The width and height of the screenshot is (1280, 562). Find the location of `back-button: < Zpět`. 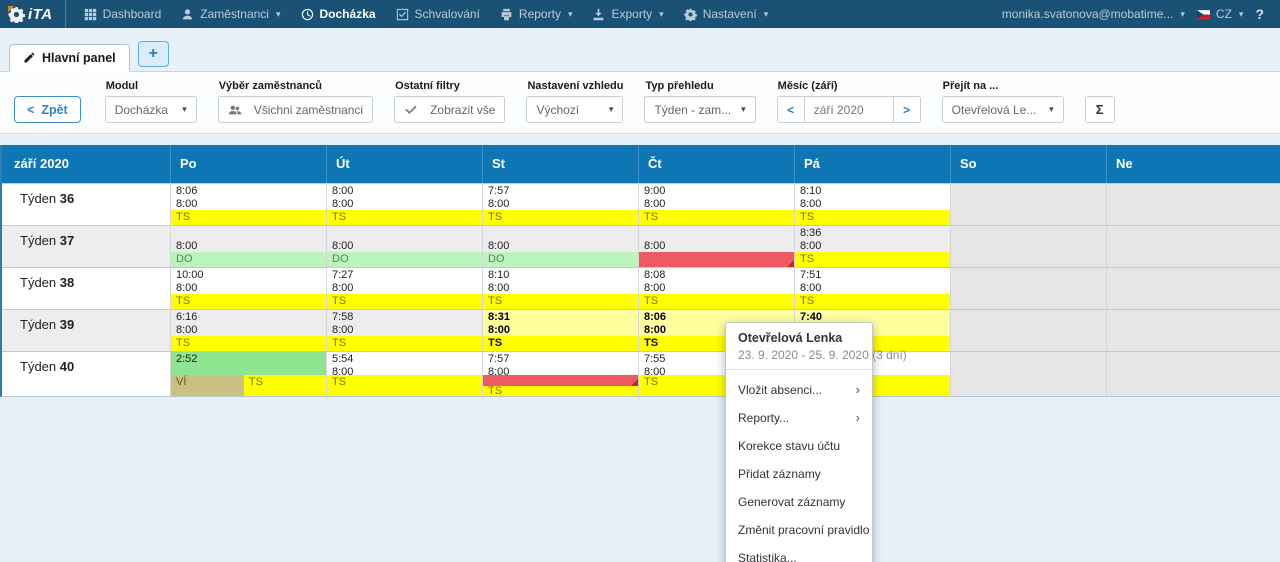

back-button: < Zpět is located at coordinates (47, 109).